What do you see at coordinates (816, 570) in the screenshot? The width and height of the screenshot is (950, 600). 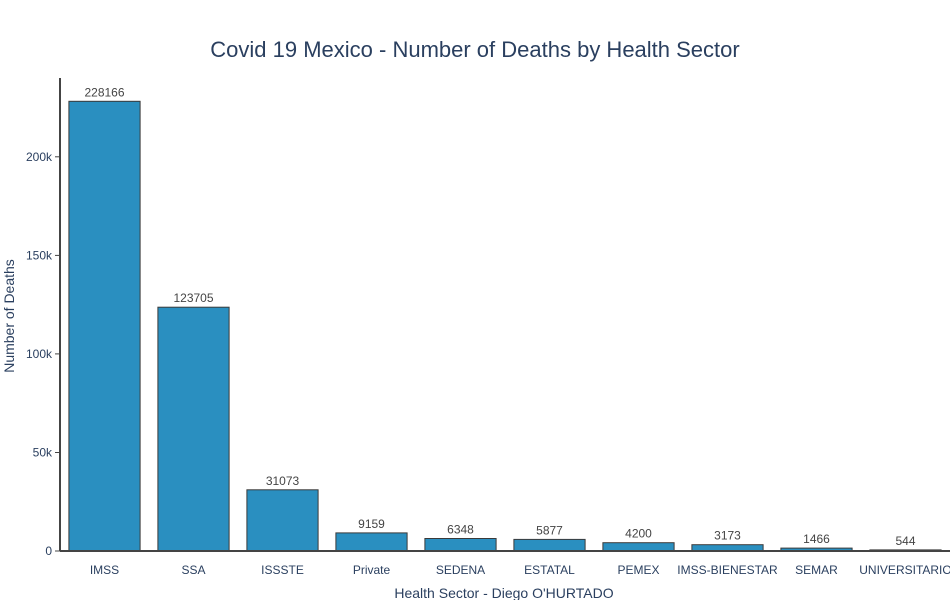 I see `x-tick-label: SEMAR` at bounding box center [816, 570].